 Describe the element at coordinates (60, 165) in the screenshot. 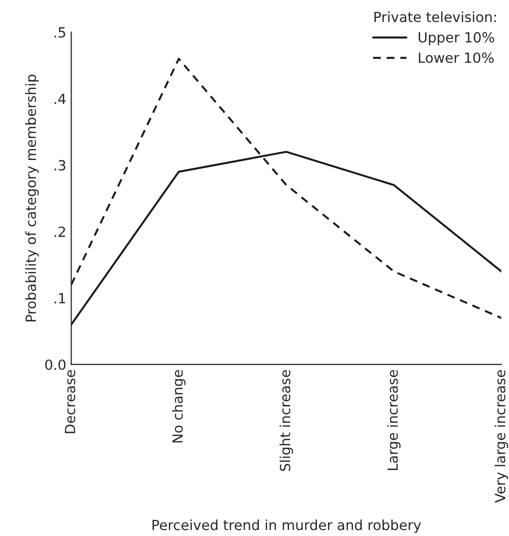

I see `y-tick-label: .3` at that location.